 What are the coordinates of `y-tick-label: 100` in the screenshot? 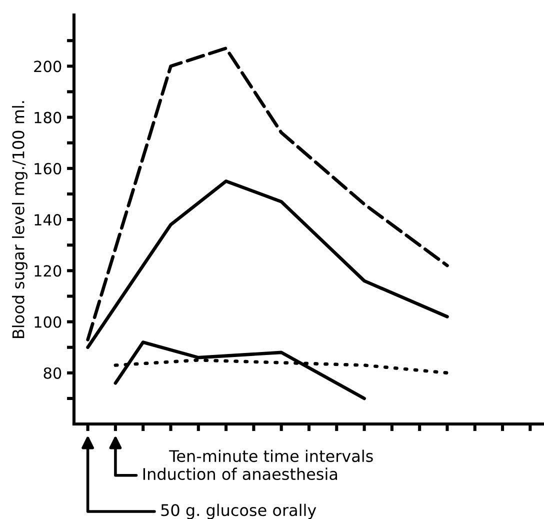 It's located at (48, 322).